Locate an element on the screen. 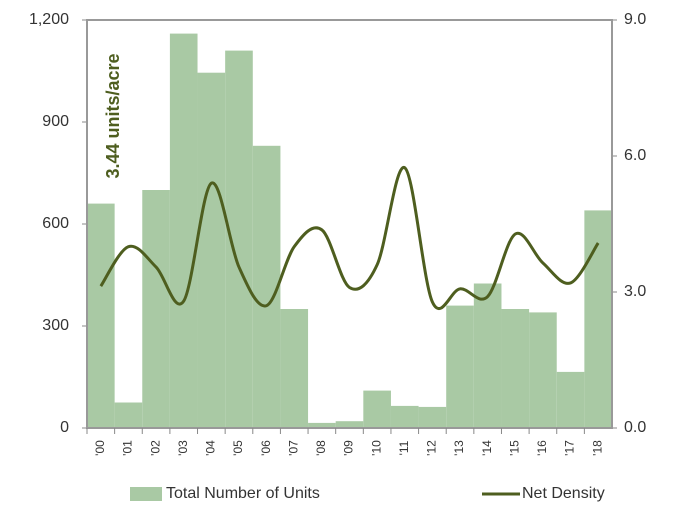 The image size is (674, 506). y2-tick-label: 0.0 is located at coordinates (635, 427).